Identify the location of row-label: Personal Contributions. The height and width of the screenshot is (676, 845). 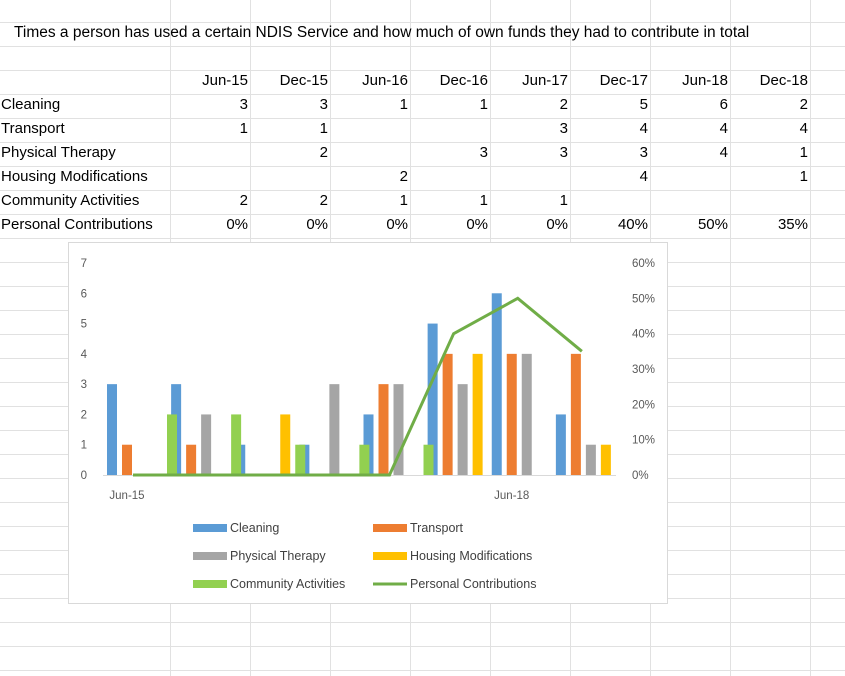
(77, 224).